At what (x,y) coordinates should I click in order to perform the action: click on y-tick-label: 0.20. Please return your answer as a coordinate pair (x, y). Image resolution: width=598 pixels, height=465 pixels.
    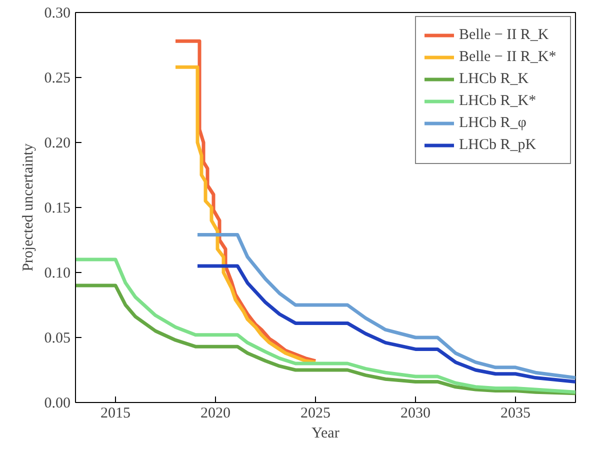
    Looking at the image, I should click on (57, 144).